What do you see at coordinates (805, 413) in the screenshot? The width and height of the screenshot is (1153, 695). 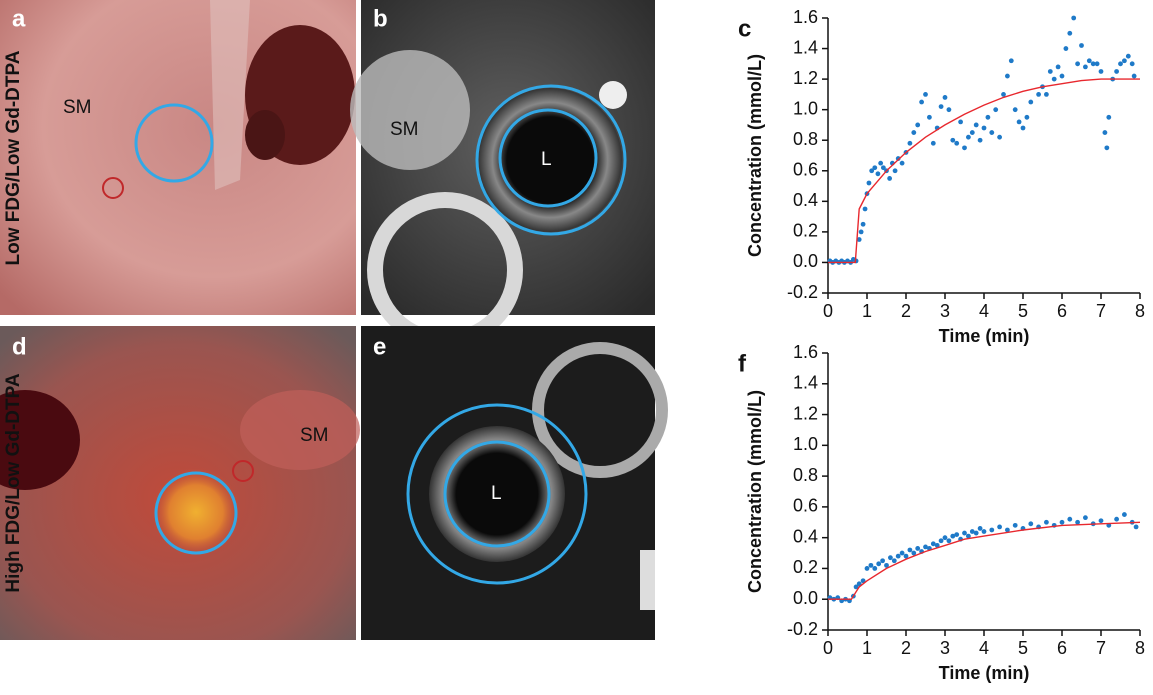 I see `y-tick-label: 1.2` at bounding box center [805, 413].